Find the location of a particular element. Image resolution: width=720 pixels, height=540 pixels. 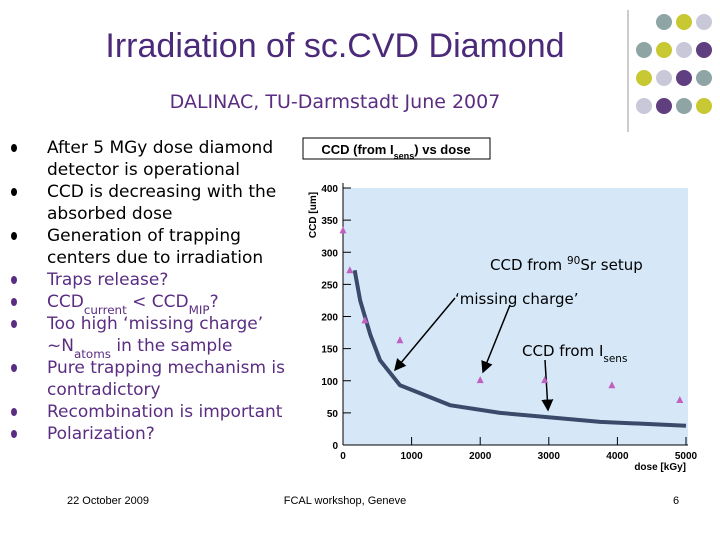

subscript: MIP is located at coordinates (199, 310).